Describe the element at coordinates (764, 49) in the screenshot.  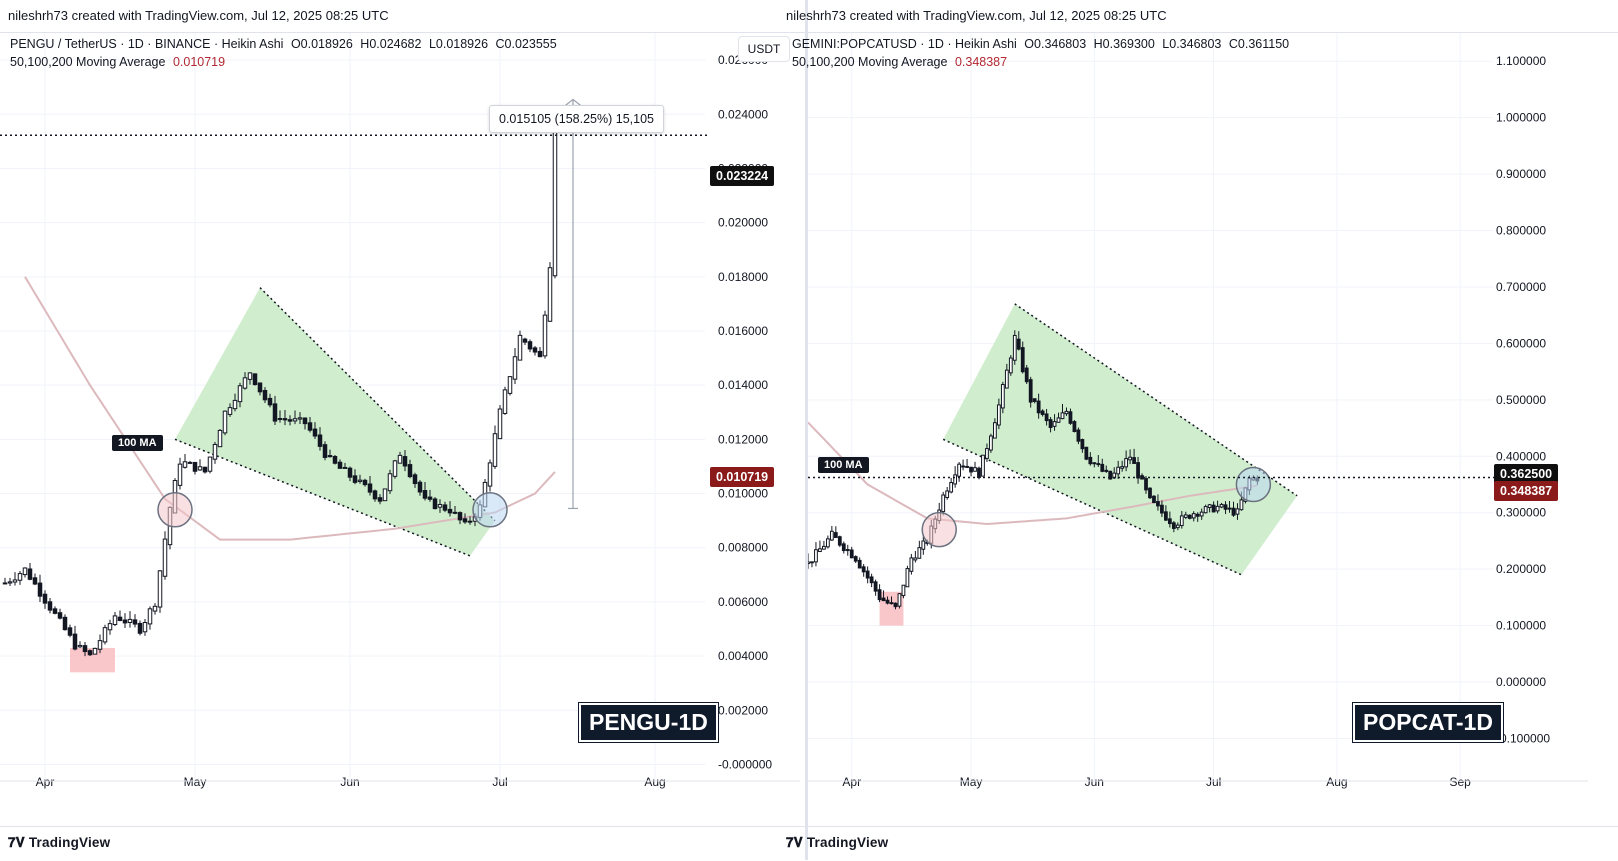
I see `currency-selector: USDT` at that location.